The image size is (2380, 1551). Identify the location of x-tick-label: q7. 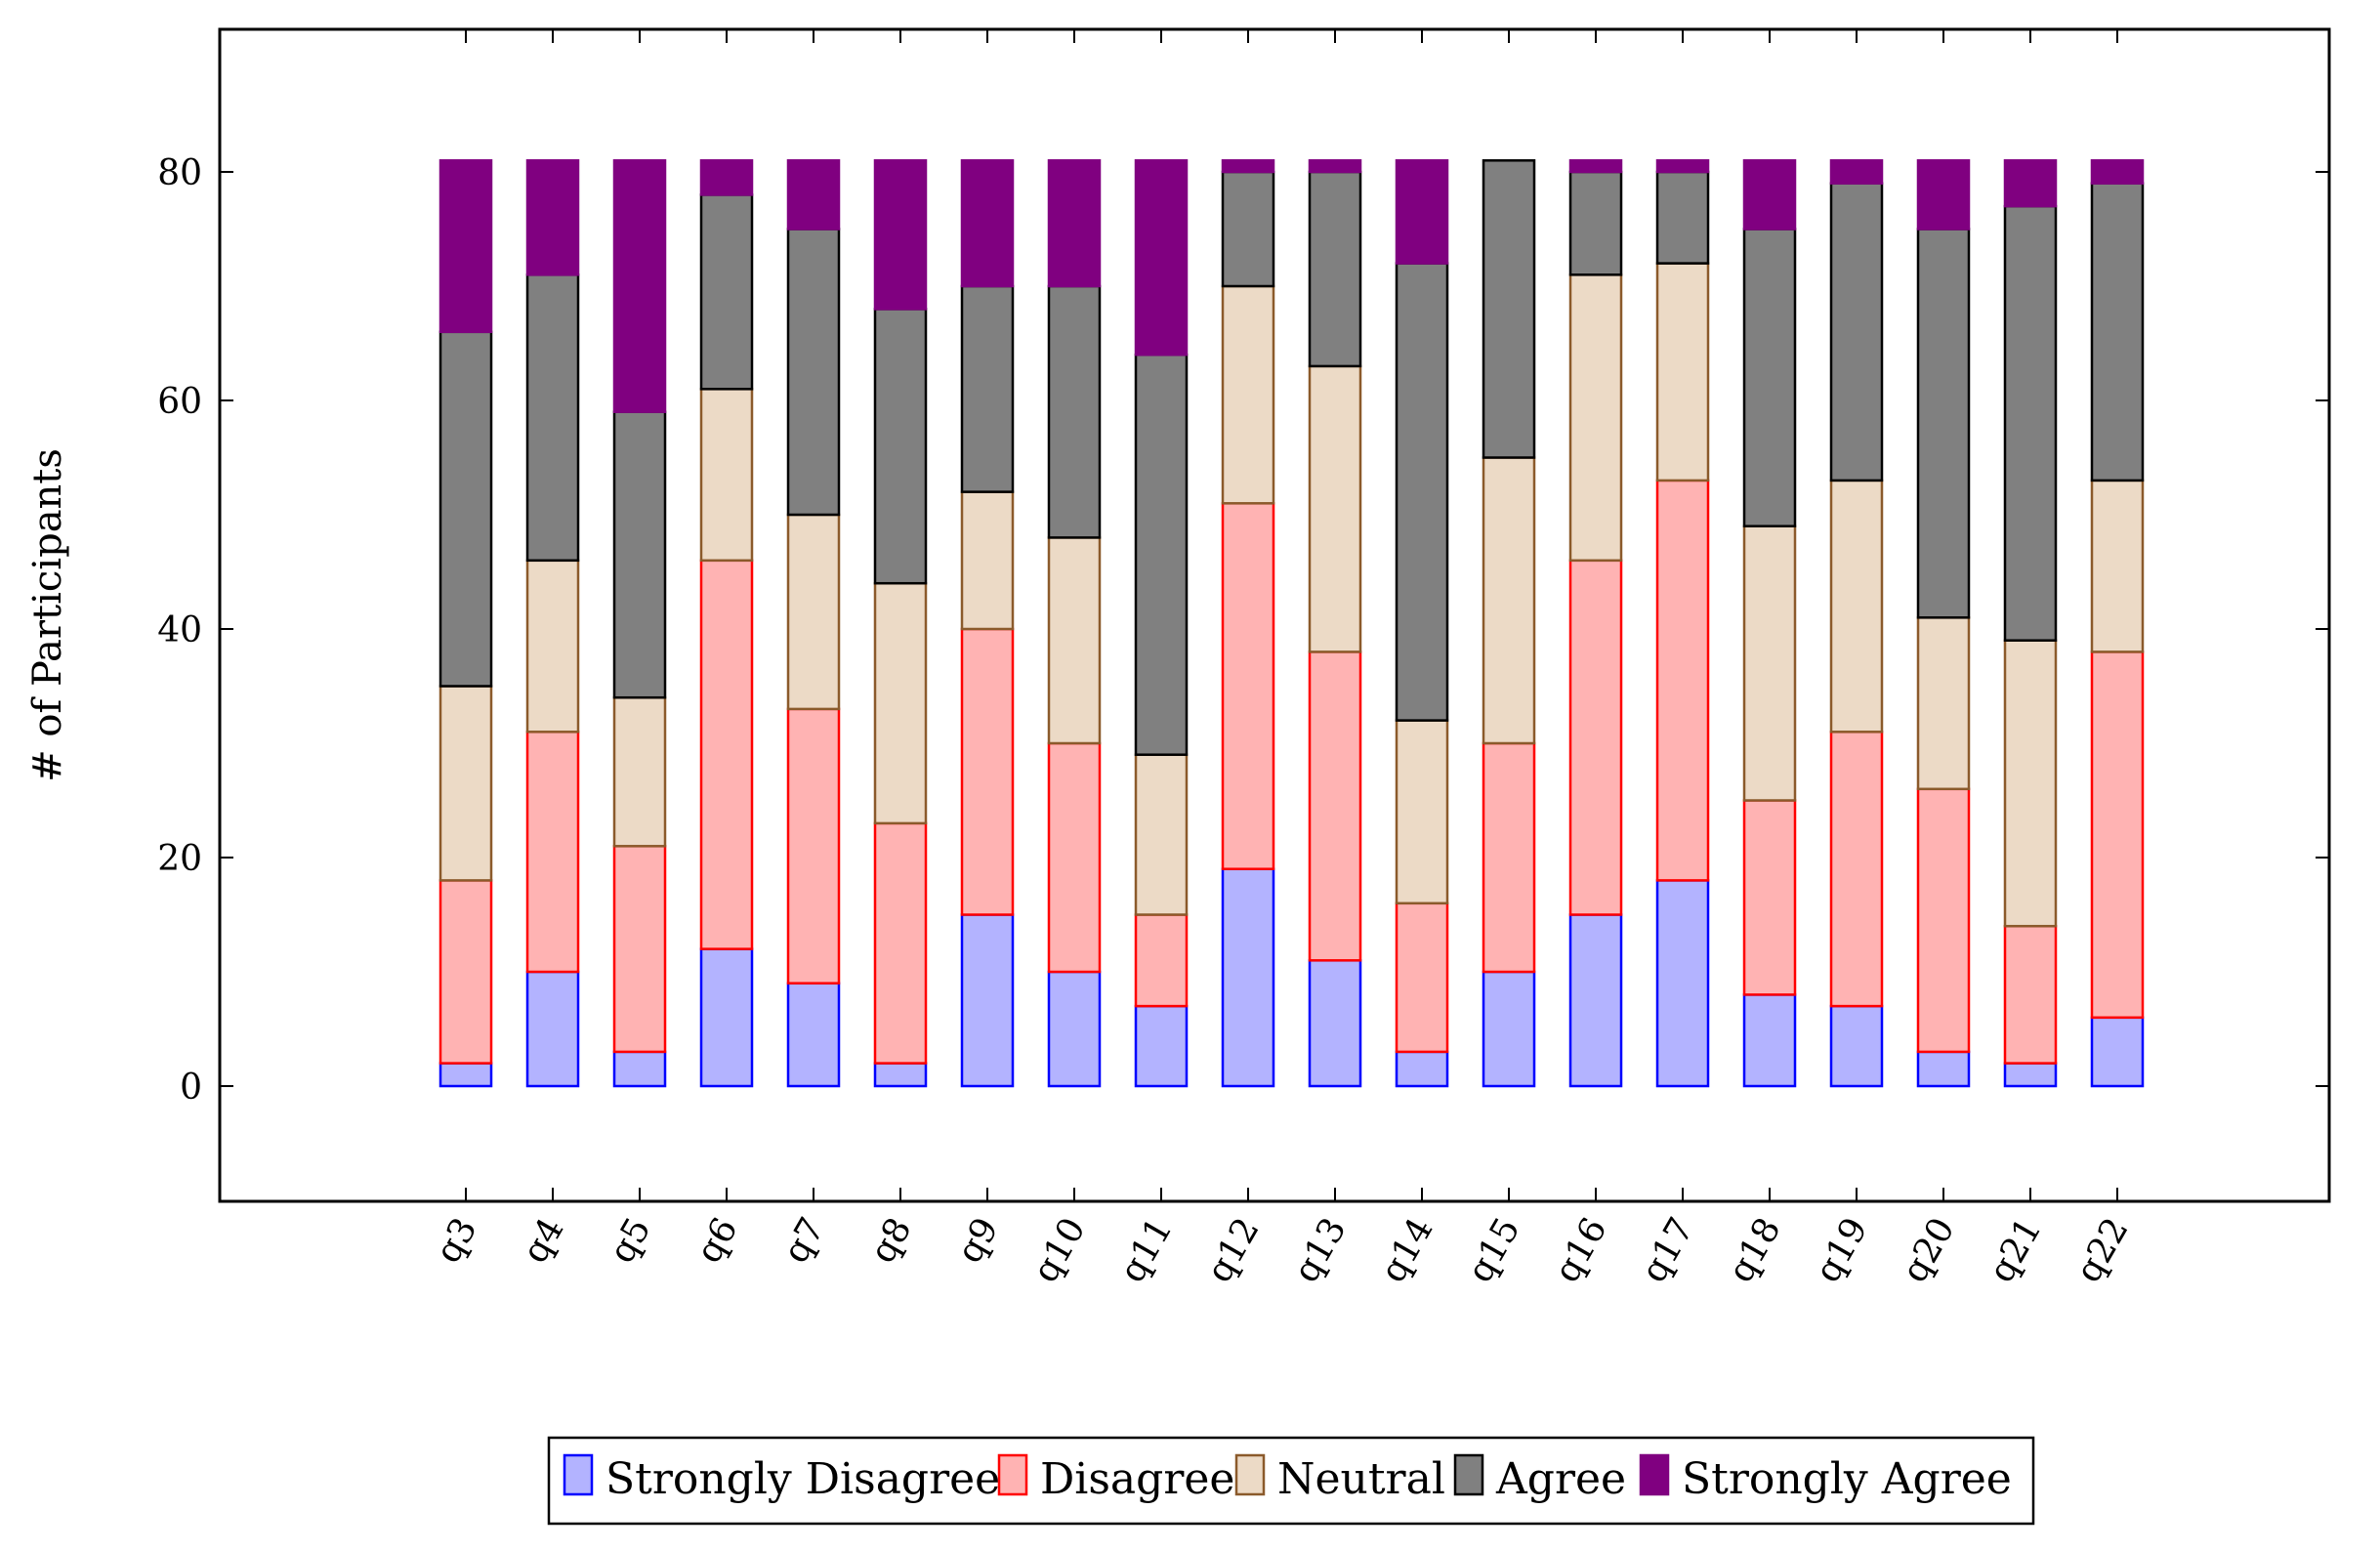
(803, 1240).